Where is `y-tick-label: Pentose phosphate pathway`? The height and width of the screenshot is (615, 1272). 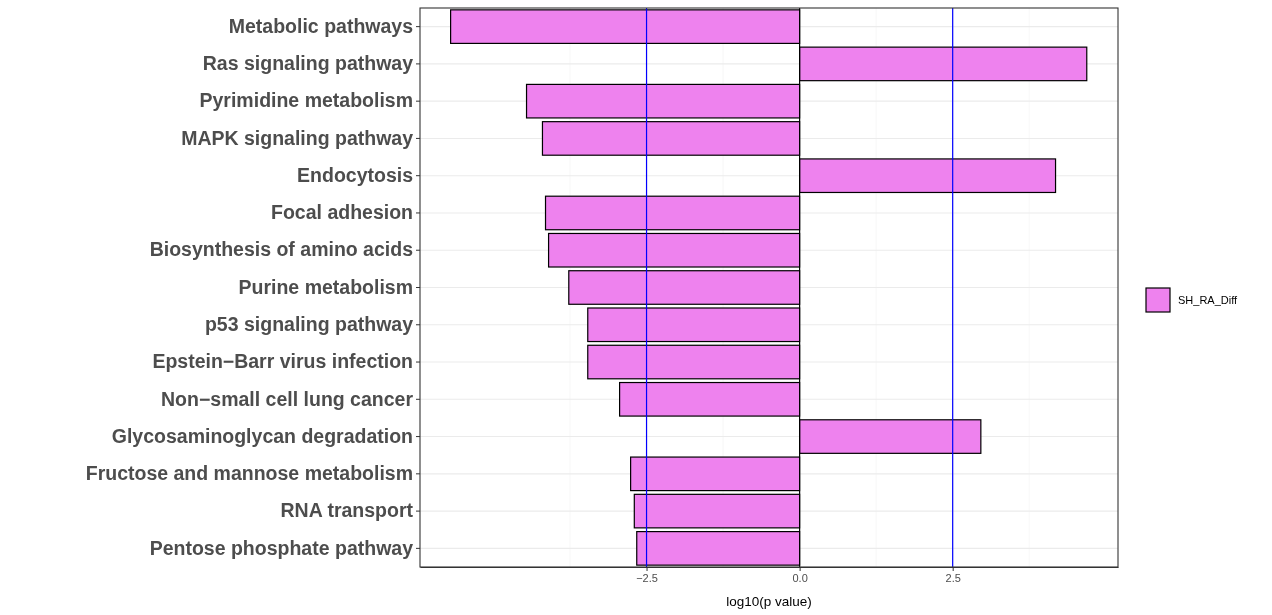
y-tick-label: Pentose phosphate pathway is located at coordinates (281, 547).